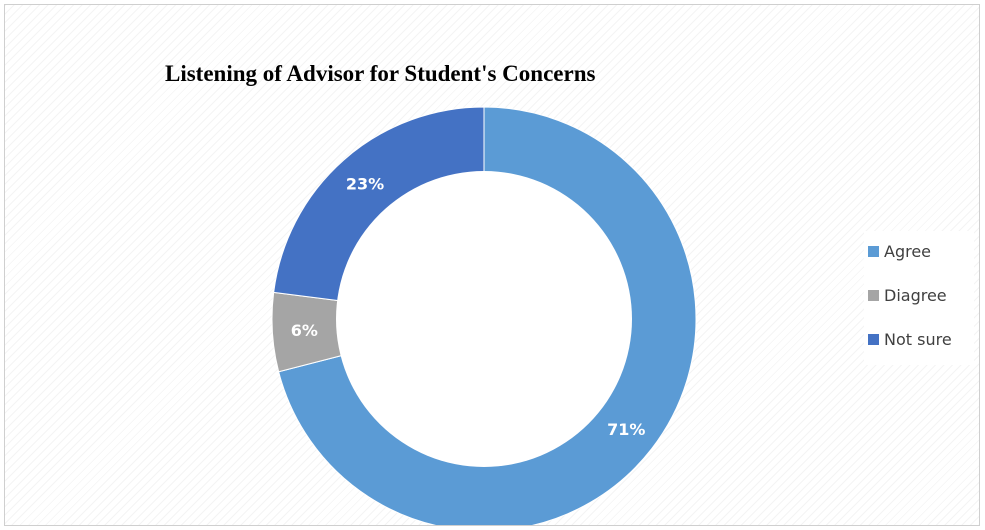 This screenshot has width=985, height=530. What do you see at coordinates (626, 429) in the screenshot?
I see `data-label-agree: 71%` at bounding box center [626, 429].